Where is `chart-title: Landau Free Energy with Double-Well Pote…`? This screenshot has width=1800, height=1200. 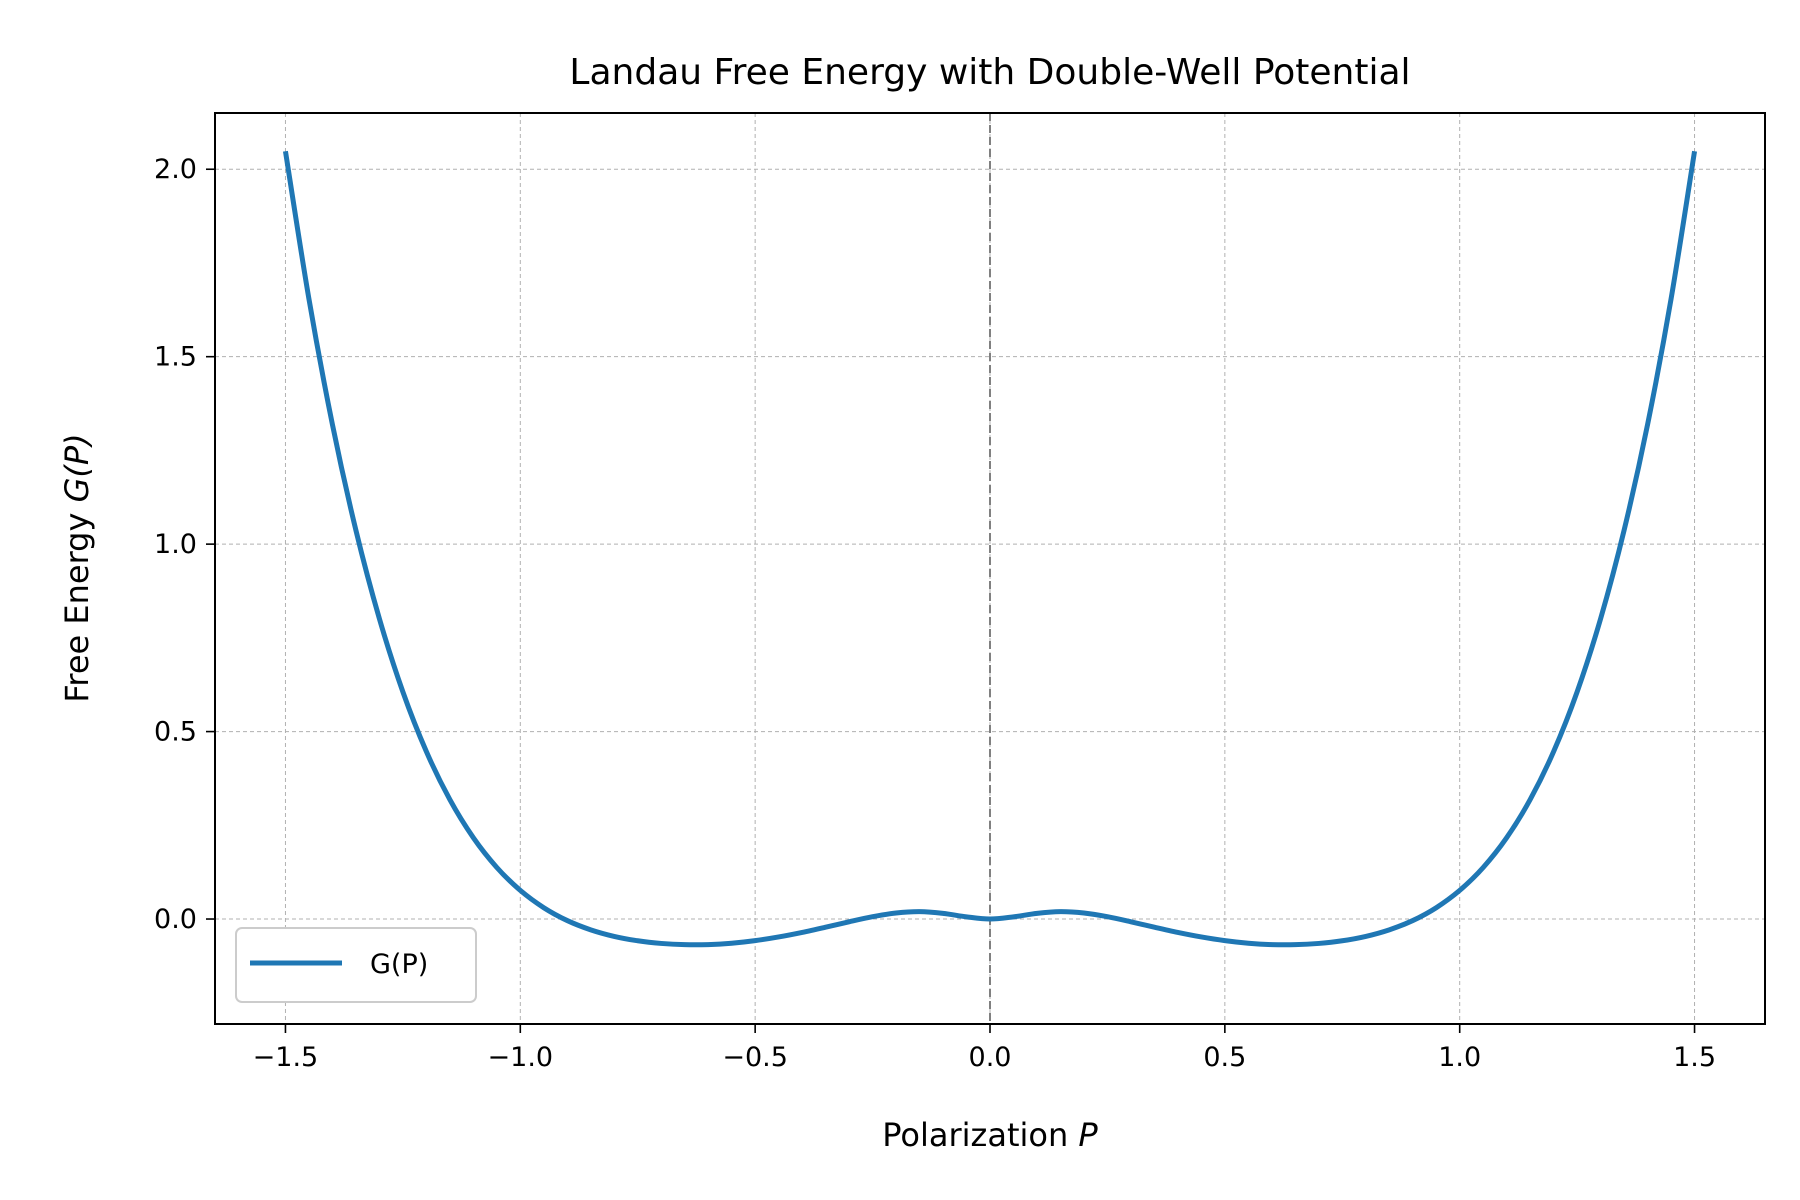 chart-title: Landau Free Energy with Double-Well Pote… is located at coordinates (989, 72).